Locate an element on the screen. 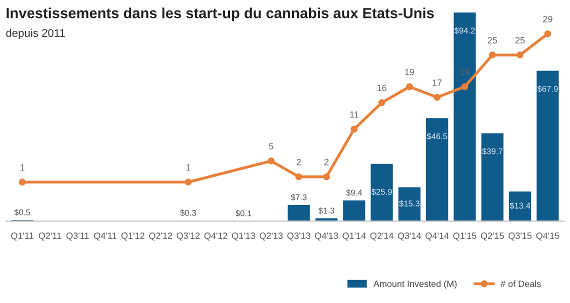  x-tick-label: Q1'11 is located at coordinates (22, 236).